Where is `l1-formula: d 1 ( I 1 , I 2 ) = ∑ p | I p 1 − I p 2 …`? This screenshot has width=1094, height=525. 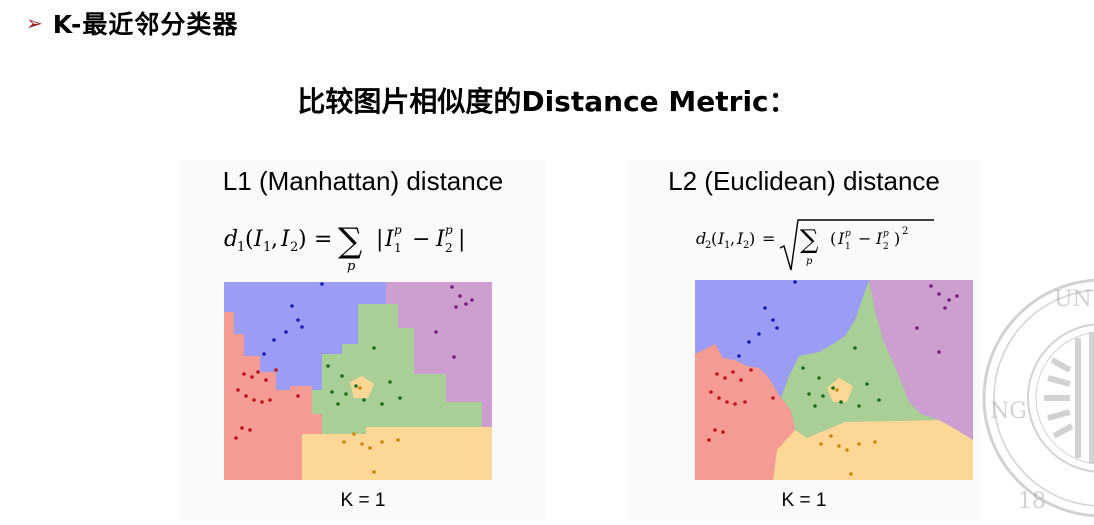 l1-formula: d 1 ( I 1 , I 2 ) = ∑ p | I p 1 − I p 2 … is located at coordinates (344, 247).